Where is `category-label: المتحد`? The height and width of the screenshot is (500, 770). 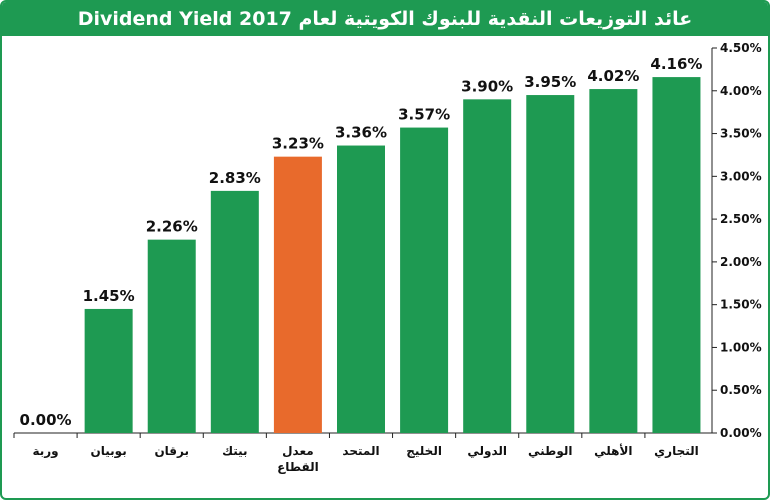 category-label: المتحد is located at coordinates (360, 451).